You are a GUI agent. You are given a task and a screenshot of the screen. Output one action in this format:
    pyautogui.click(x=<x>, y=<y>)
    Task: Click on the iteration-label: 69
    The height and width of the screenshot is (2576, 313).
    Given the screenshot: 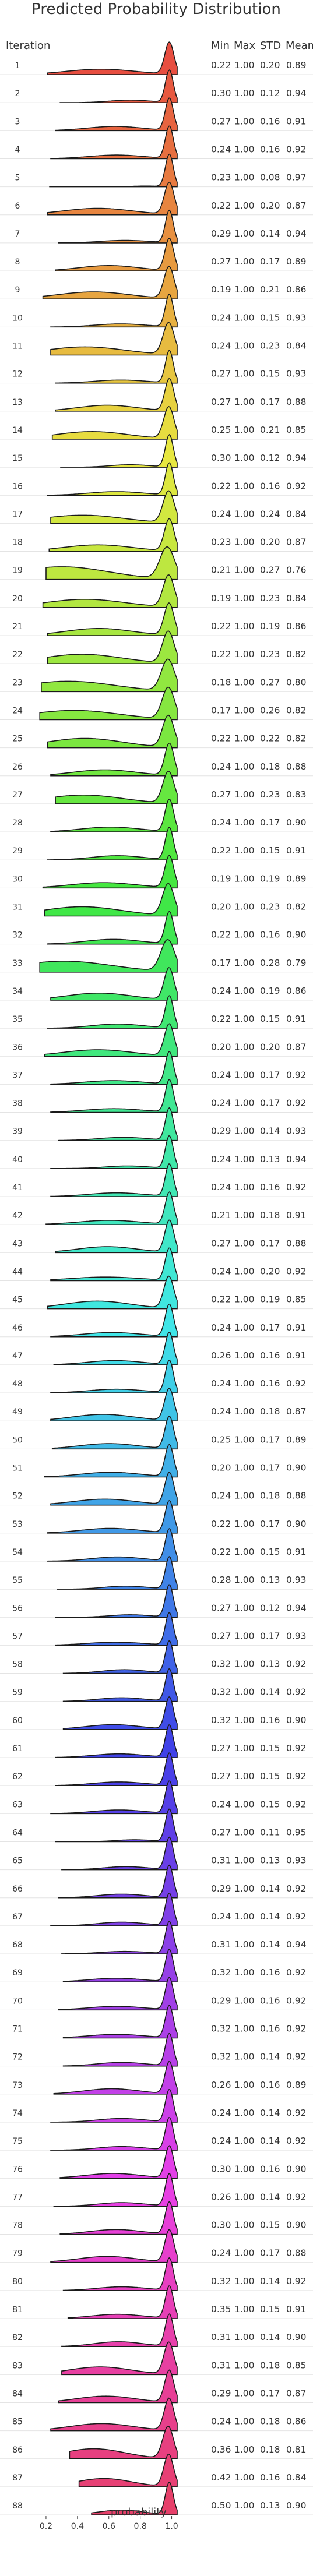 What is the action you would take?
    pyautogui.click(x=17, y=1973)
    